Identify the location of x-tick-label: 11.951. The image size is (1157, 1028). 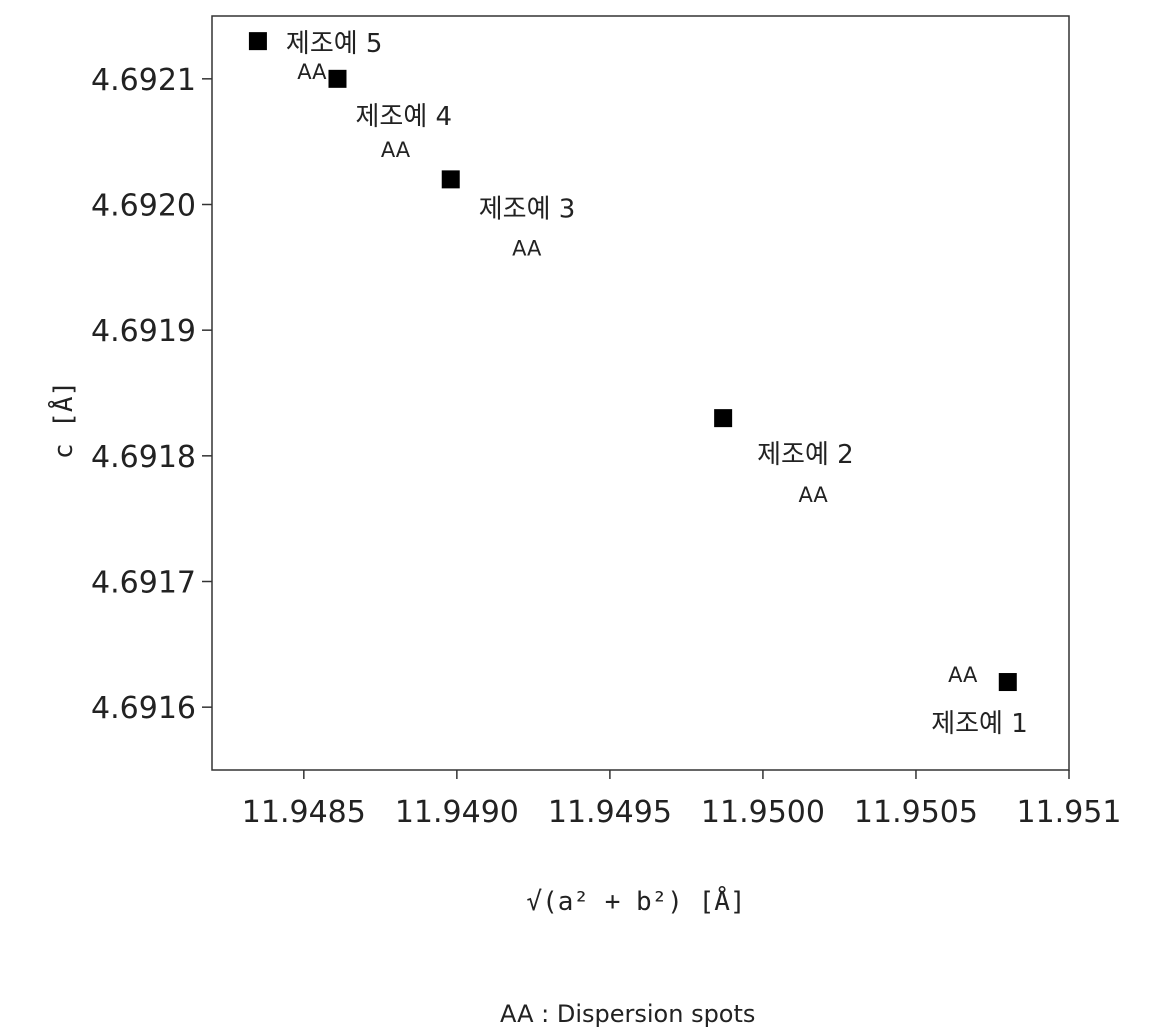
(1069, 812).